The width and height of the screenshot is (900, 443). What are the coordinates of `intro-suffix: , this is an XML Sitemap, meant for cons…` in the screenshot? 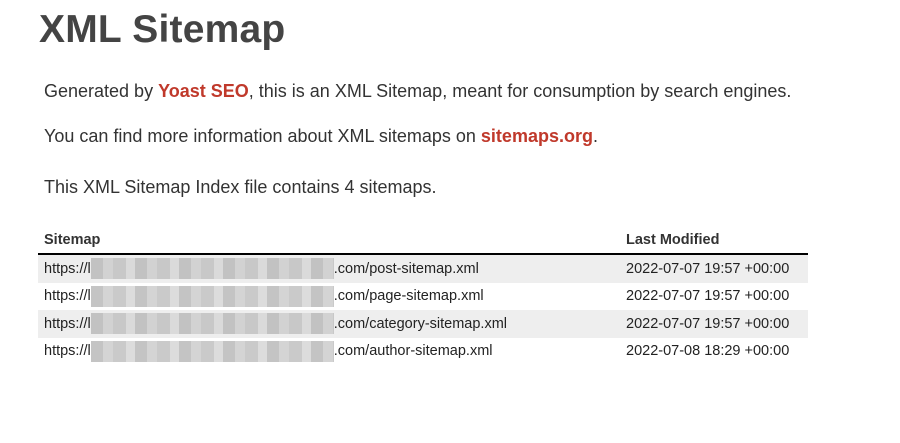 It's located at (520, 91).